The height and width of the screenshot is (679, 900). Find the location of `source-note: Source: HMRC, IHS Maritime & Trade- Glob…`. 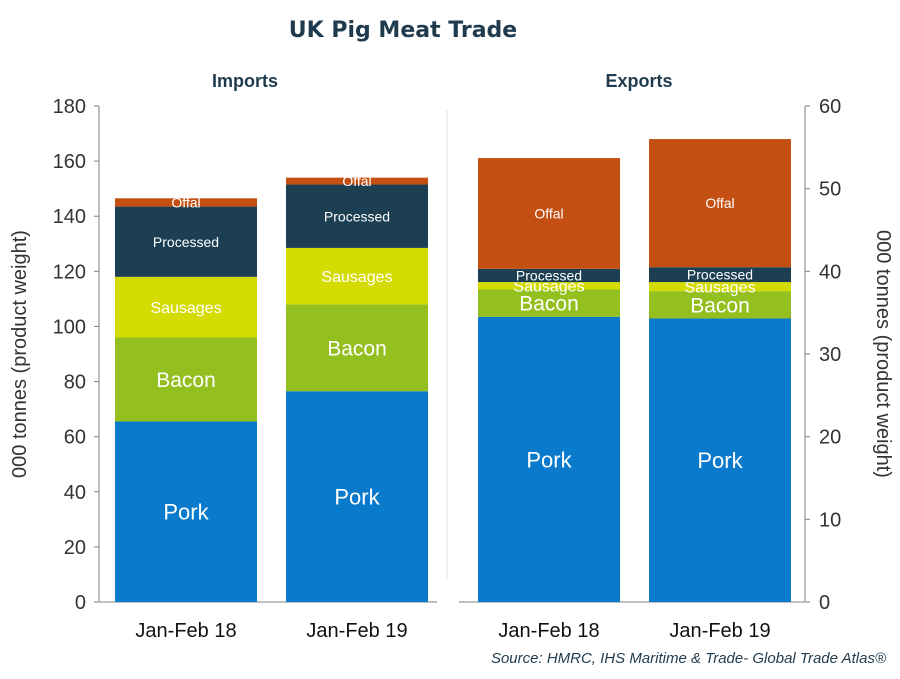

source-note: Source: HMRC, IHS Maritime & Trade- Glob… is located at coordinates (689, 658).